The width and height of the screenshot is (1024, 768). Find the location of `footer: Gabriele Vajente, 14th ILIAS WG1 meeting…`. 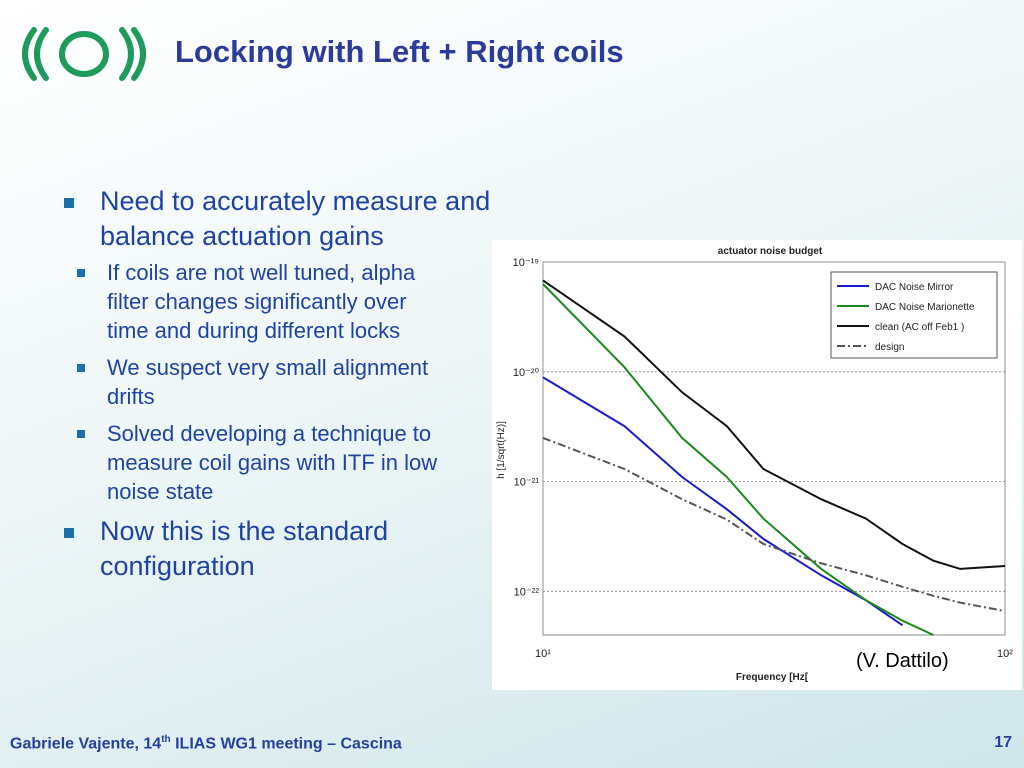

footer: Gabriele Vajente, 14th ILIAS WG1 meeting… is located at coordinates (206, 743).